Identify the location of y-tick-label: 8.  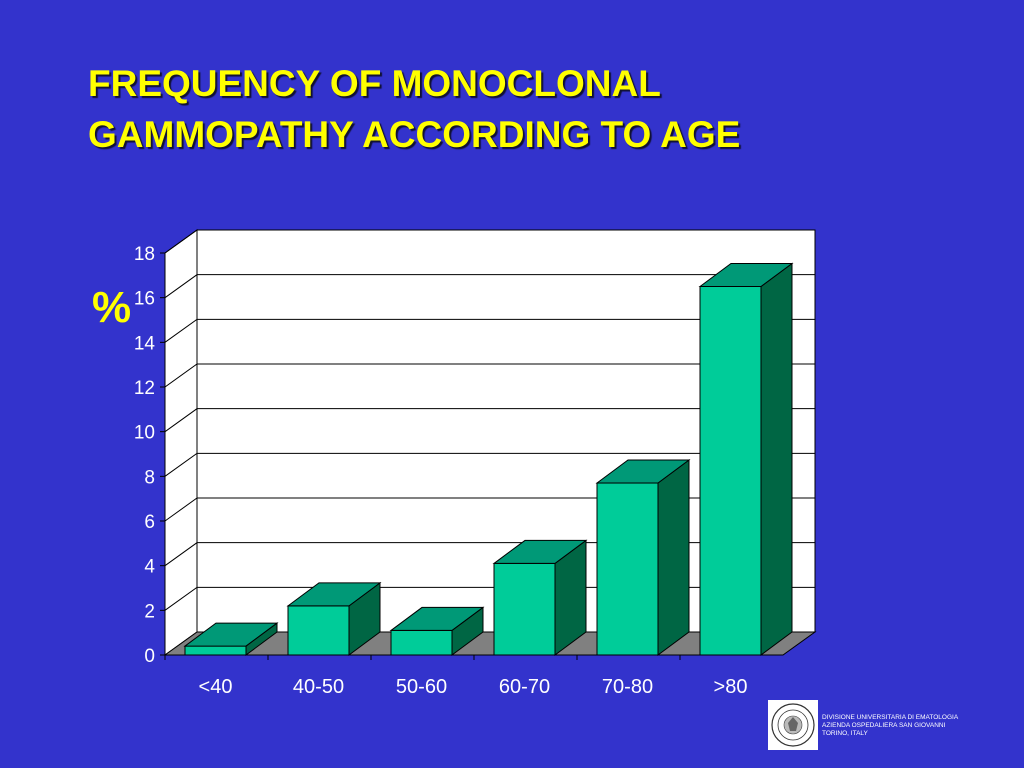
(149, 477).